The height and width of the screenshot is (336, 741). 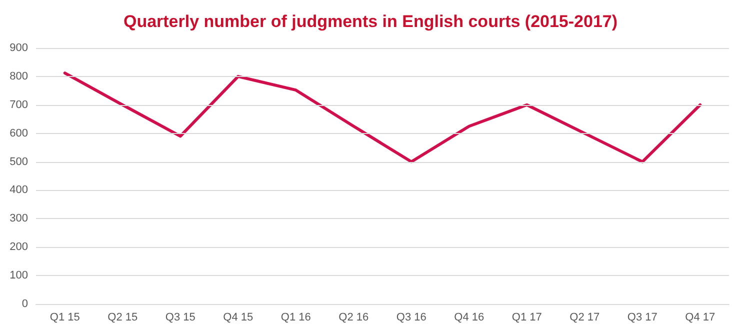 I want to click on x-tick-label: Q1 17, so click(x=527, y=318).